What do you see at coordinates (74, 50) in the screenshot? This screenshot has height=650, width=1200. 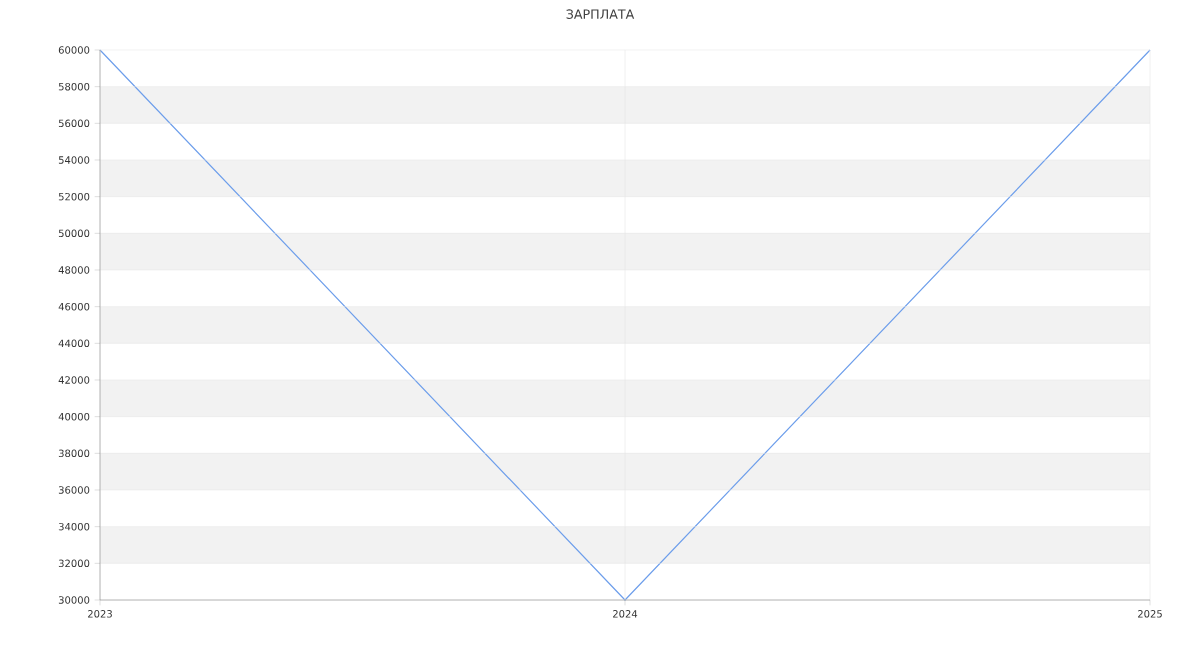 I see `y-tick-label: 60000` at bounding box center [74, 50].